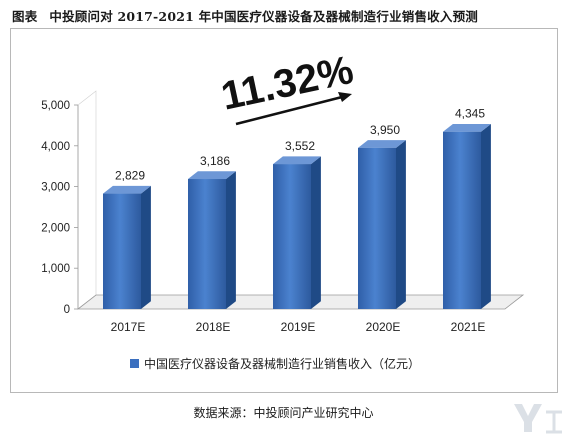  What do you see at coordinates (146, 247) in the screenshot?
I see `bar-side-2017E` at bounding box center [146, 247].